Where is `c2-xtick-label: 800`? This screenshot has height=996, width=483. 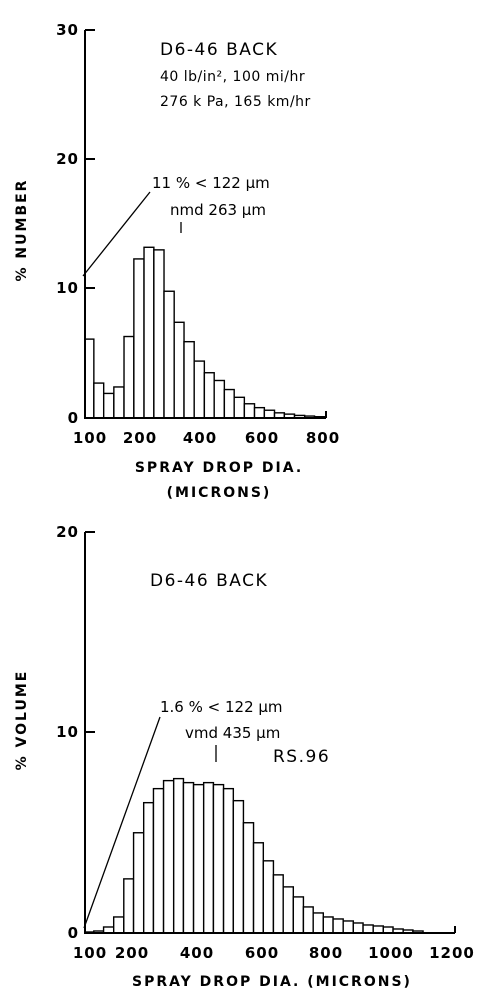 c2-xtick-label: 800 is located at coordinates (326, 953).